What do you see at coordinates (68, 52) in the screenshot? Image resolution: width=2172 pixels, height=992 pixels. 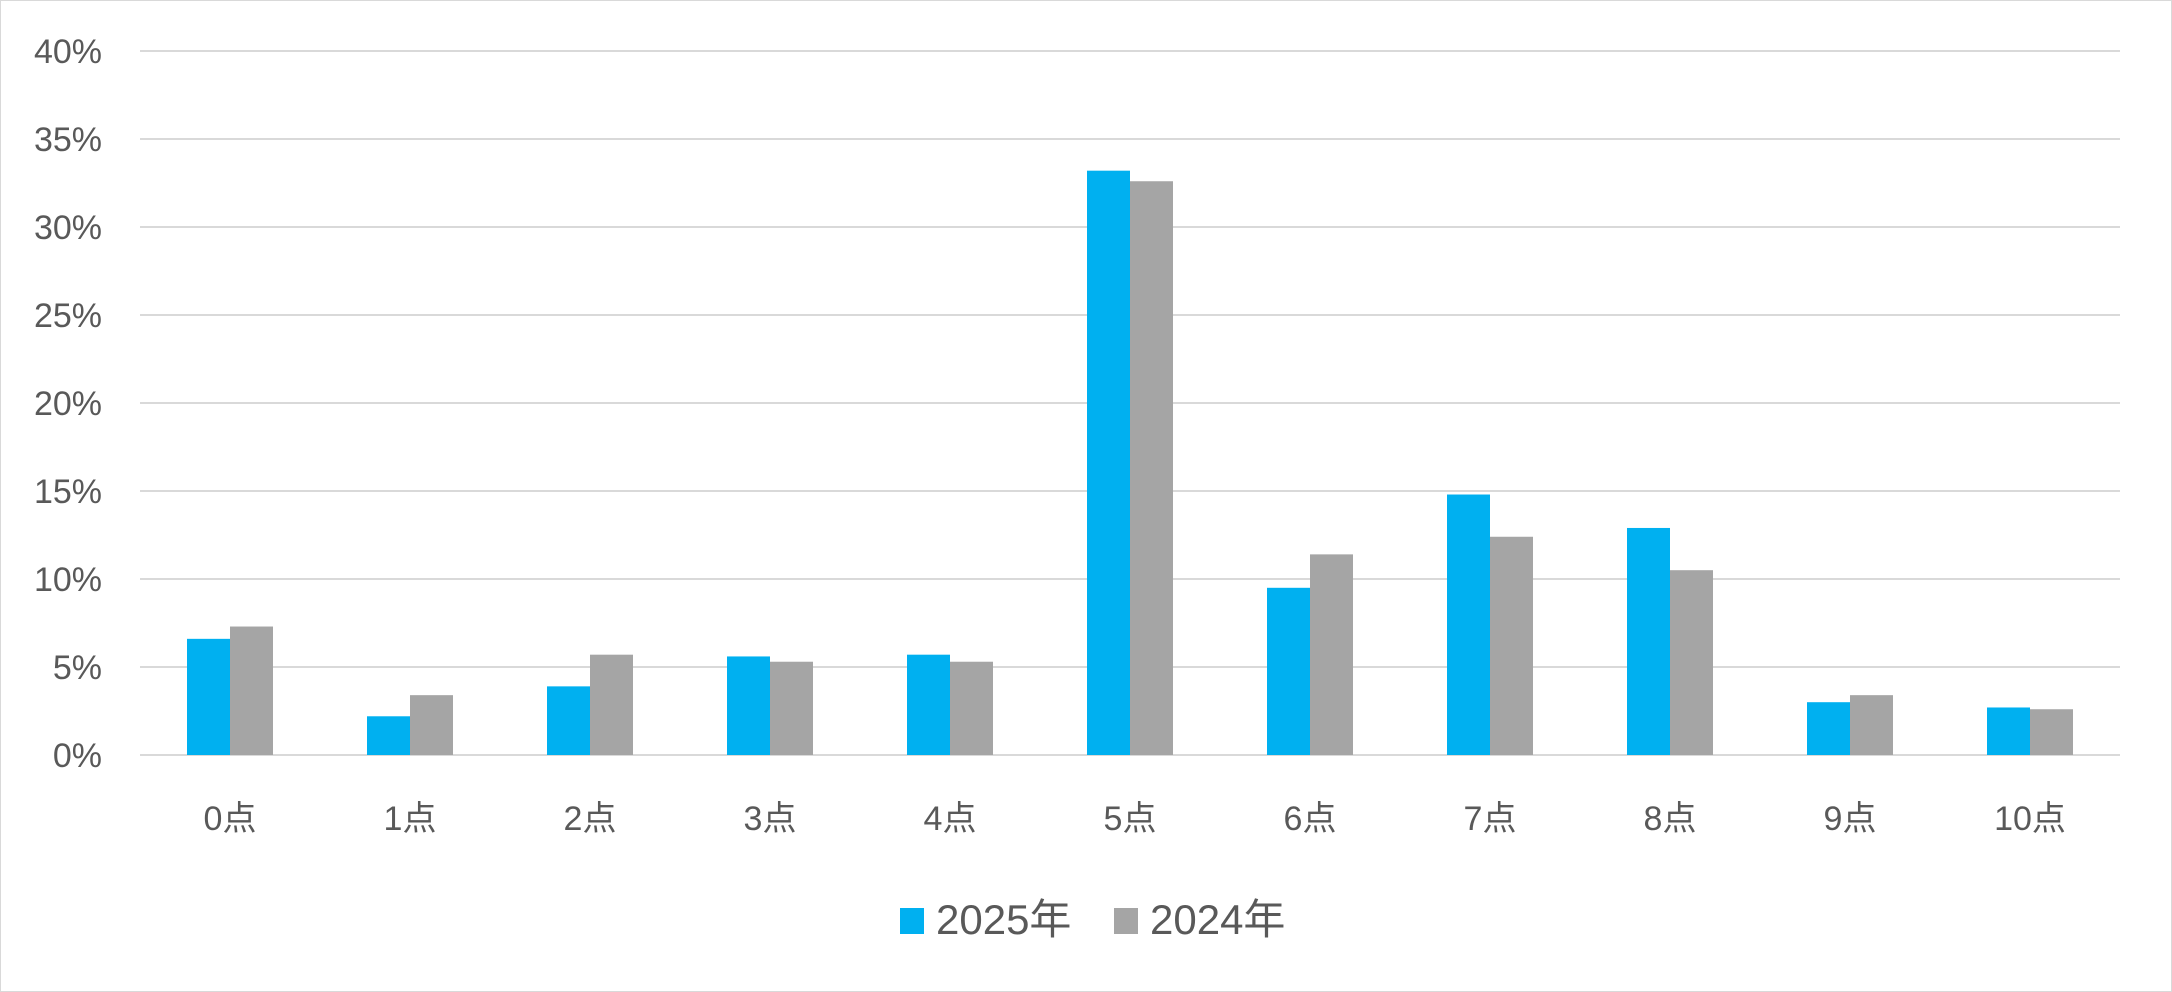 I see `y-tick-label: 40%` at bounding box center [68, 52].